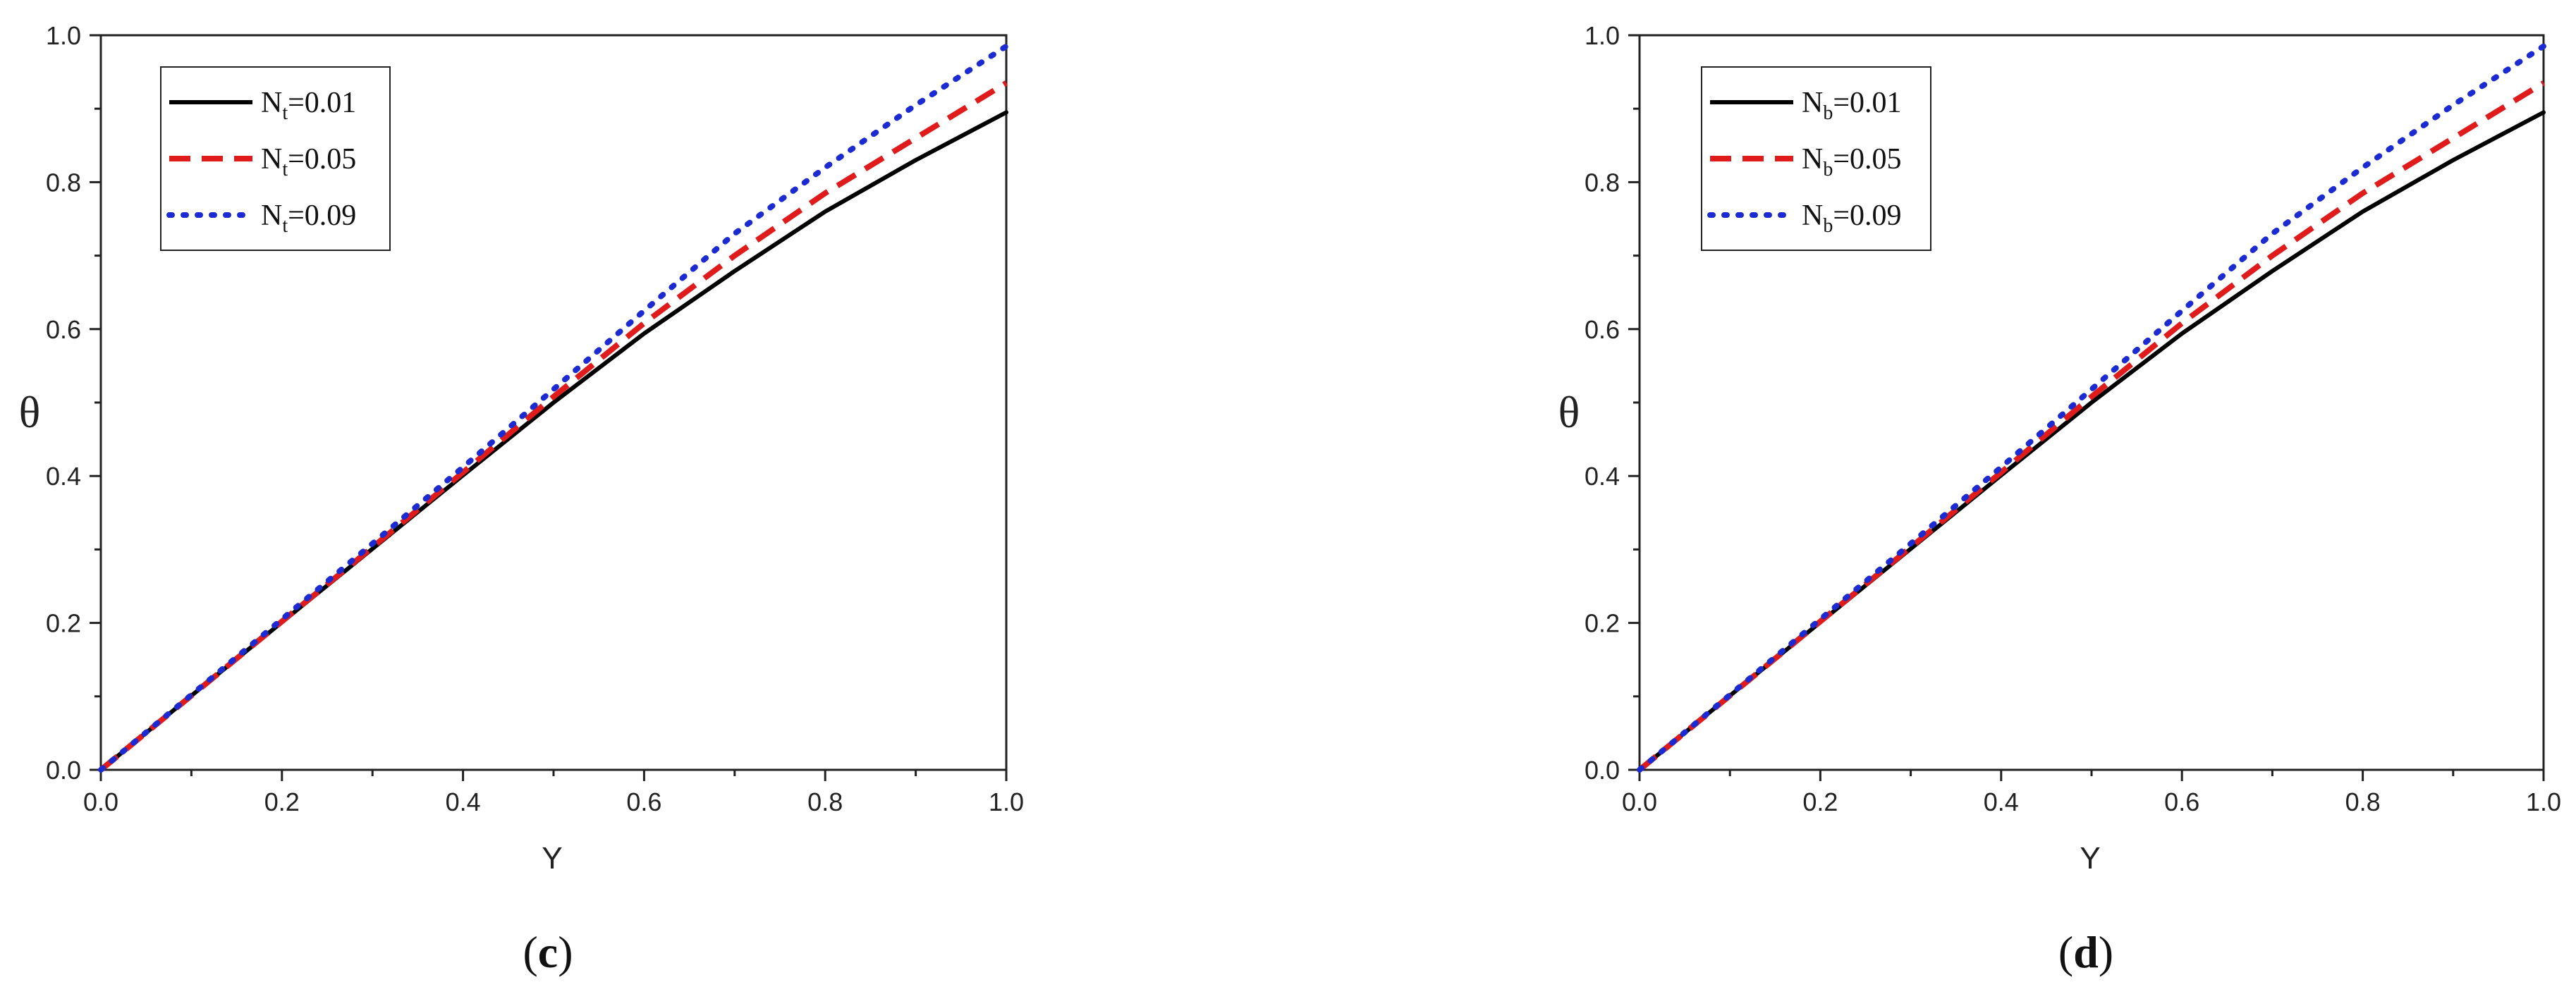 The width and height of the screenshot is (2576, 1006). I want to click on panel-label: (c), so click(548, 952).